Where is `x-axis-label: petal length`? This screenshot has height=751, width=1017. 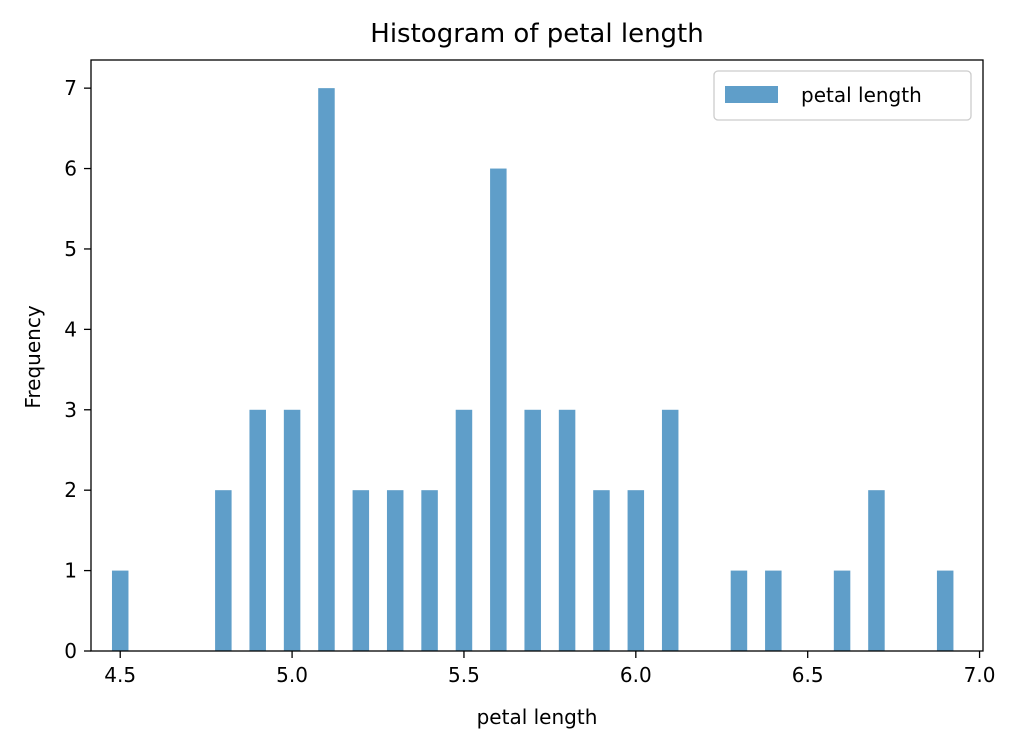 x-axis-label: petal length is located at coordinates (537, 717).